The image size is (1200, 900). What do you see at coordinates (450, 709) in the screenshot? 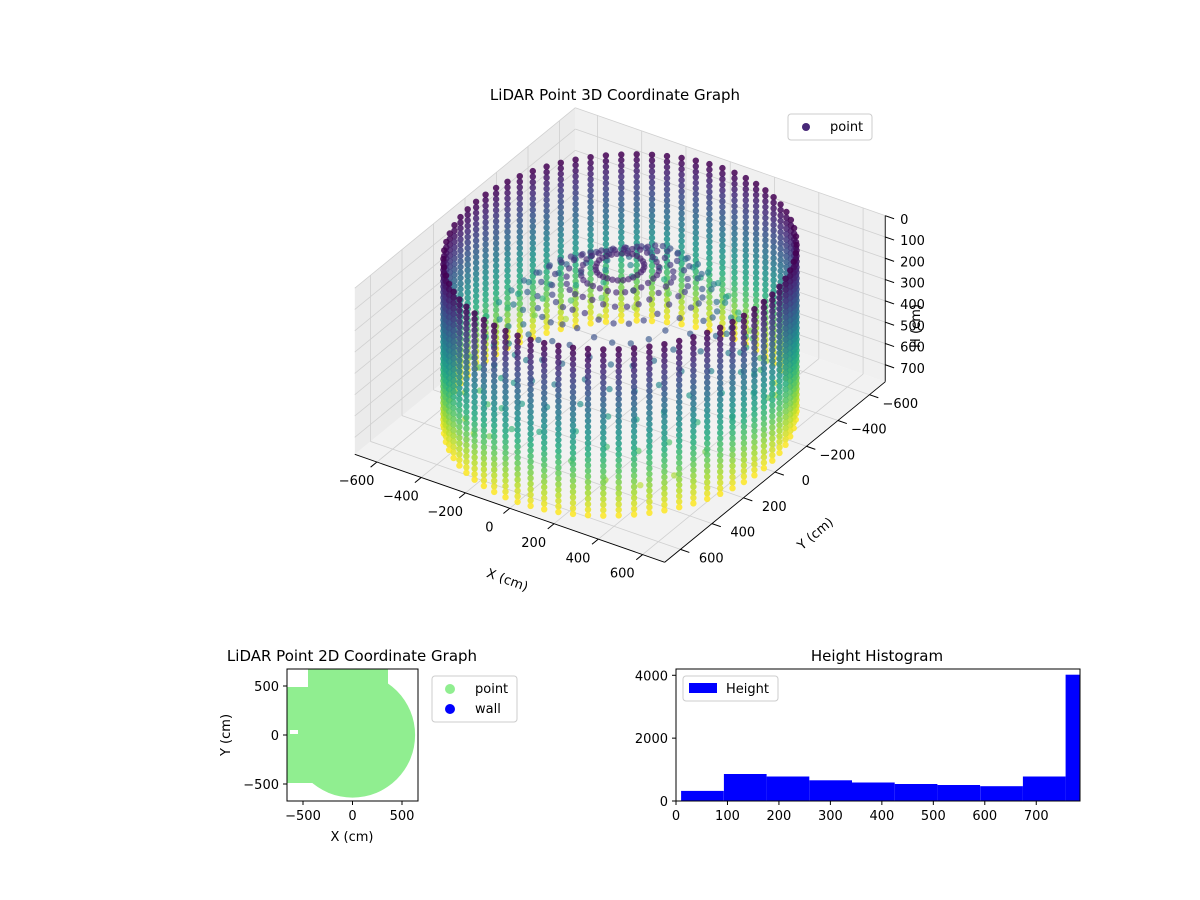
I see `chart-2d-legend-marker-wall` at bounding box center [450, 709].